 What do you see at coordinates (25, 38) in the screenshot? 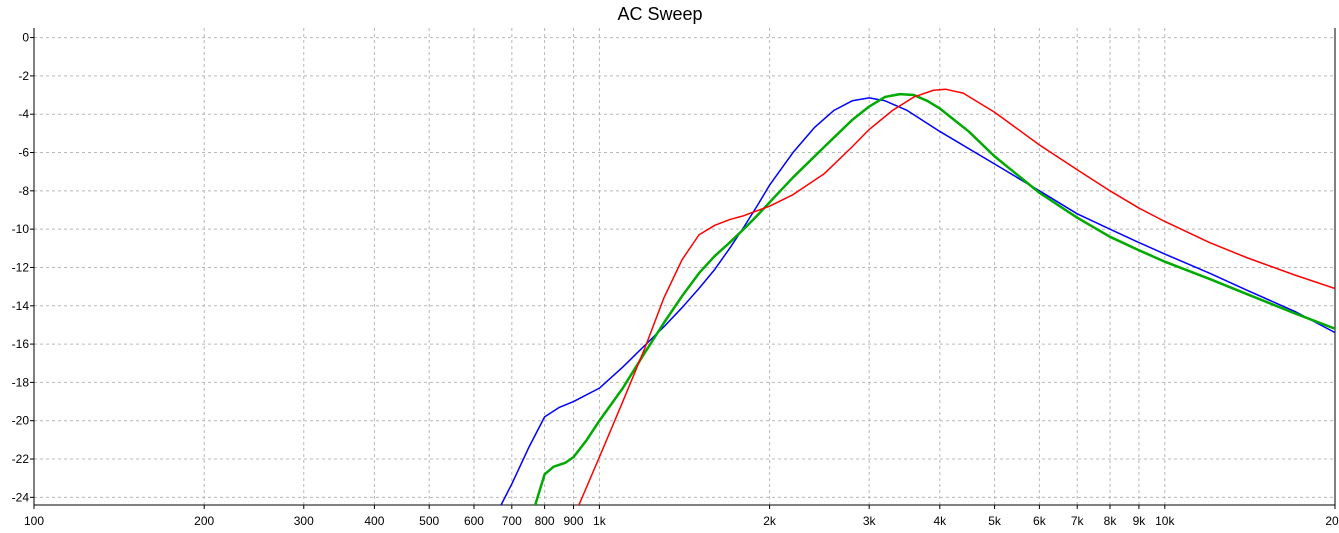
I see `y-tick-label: 0` at bounding box center [25, 38].